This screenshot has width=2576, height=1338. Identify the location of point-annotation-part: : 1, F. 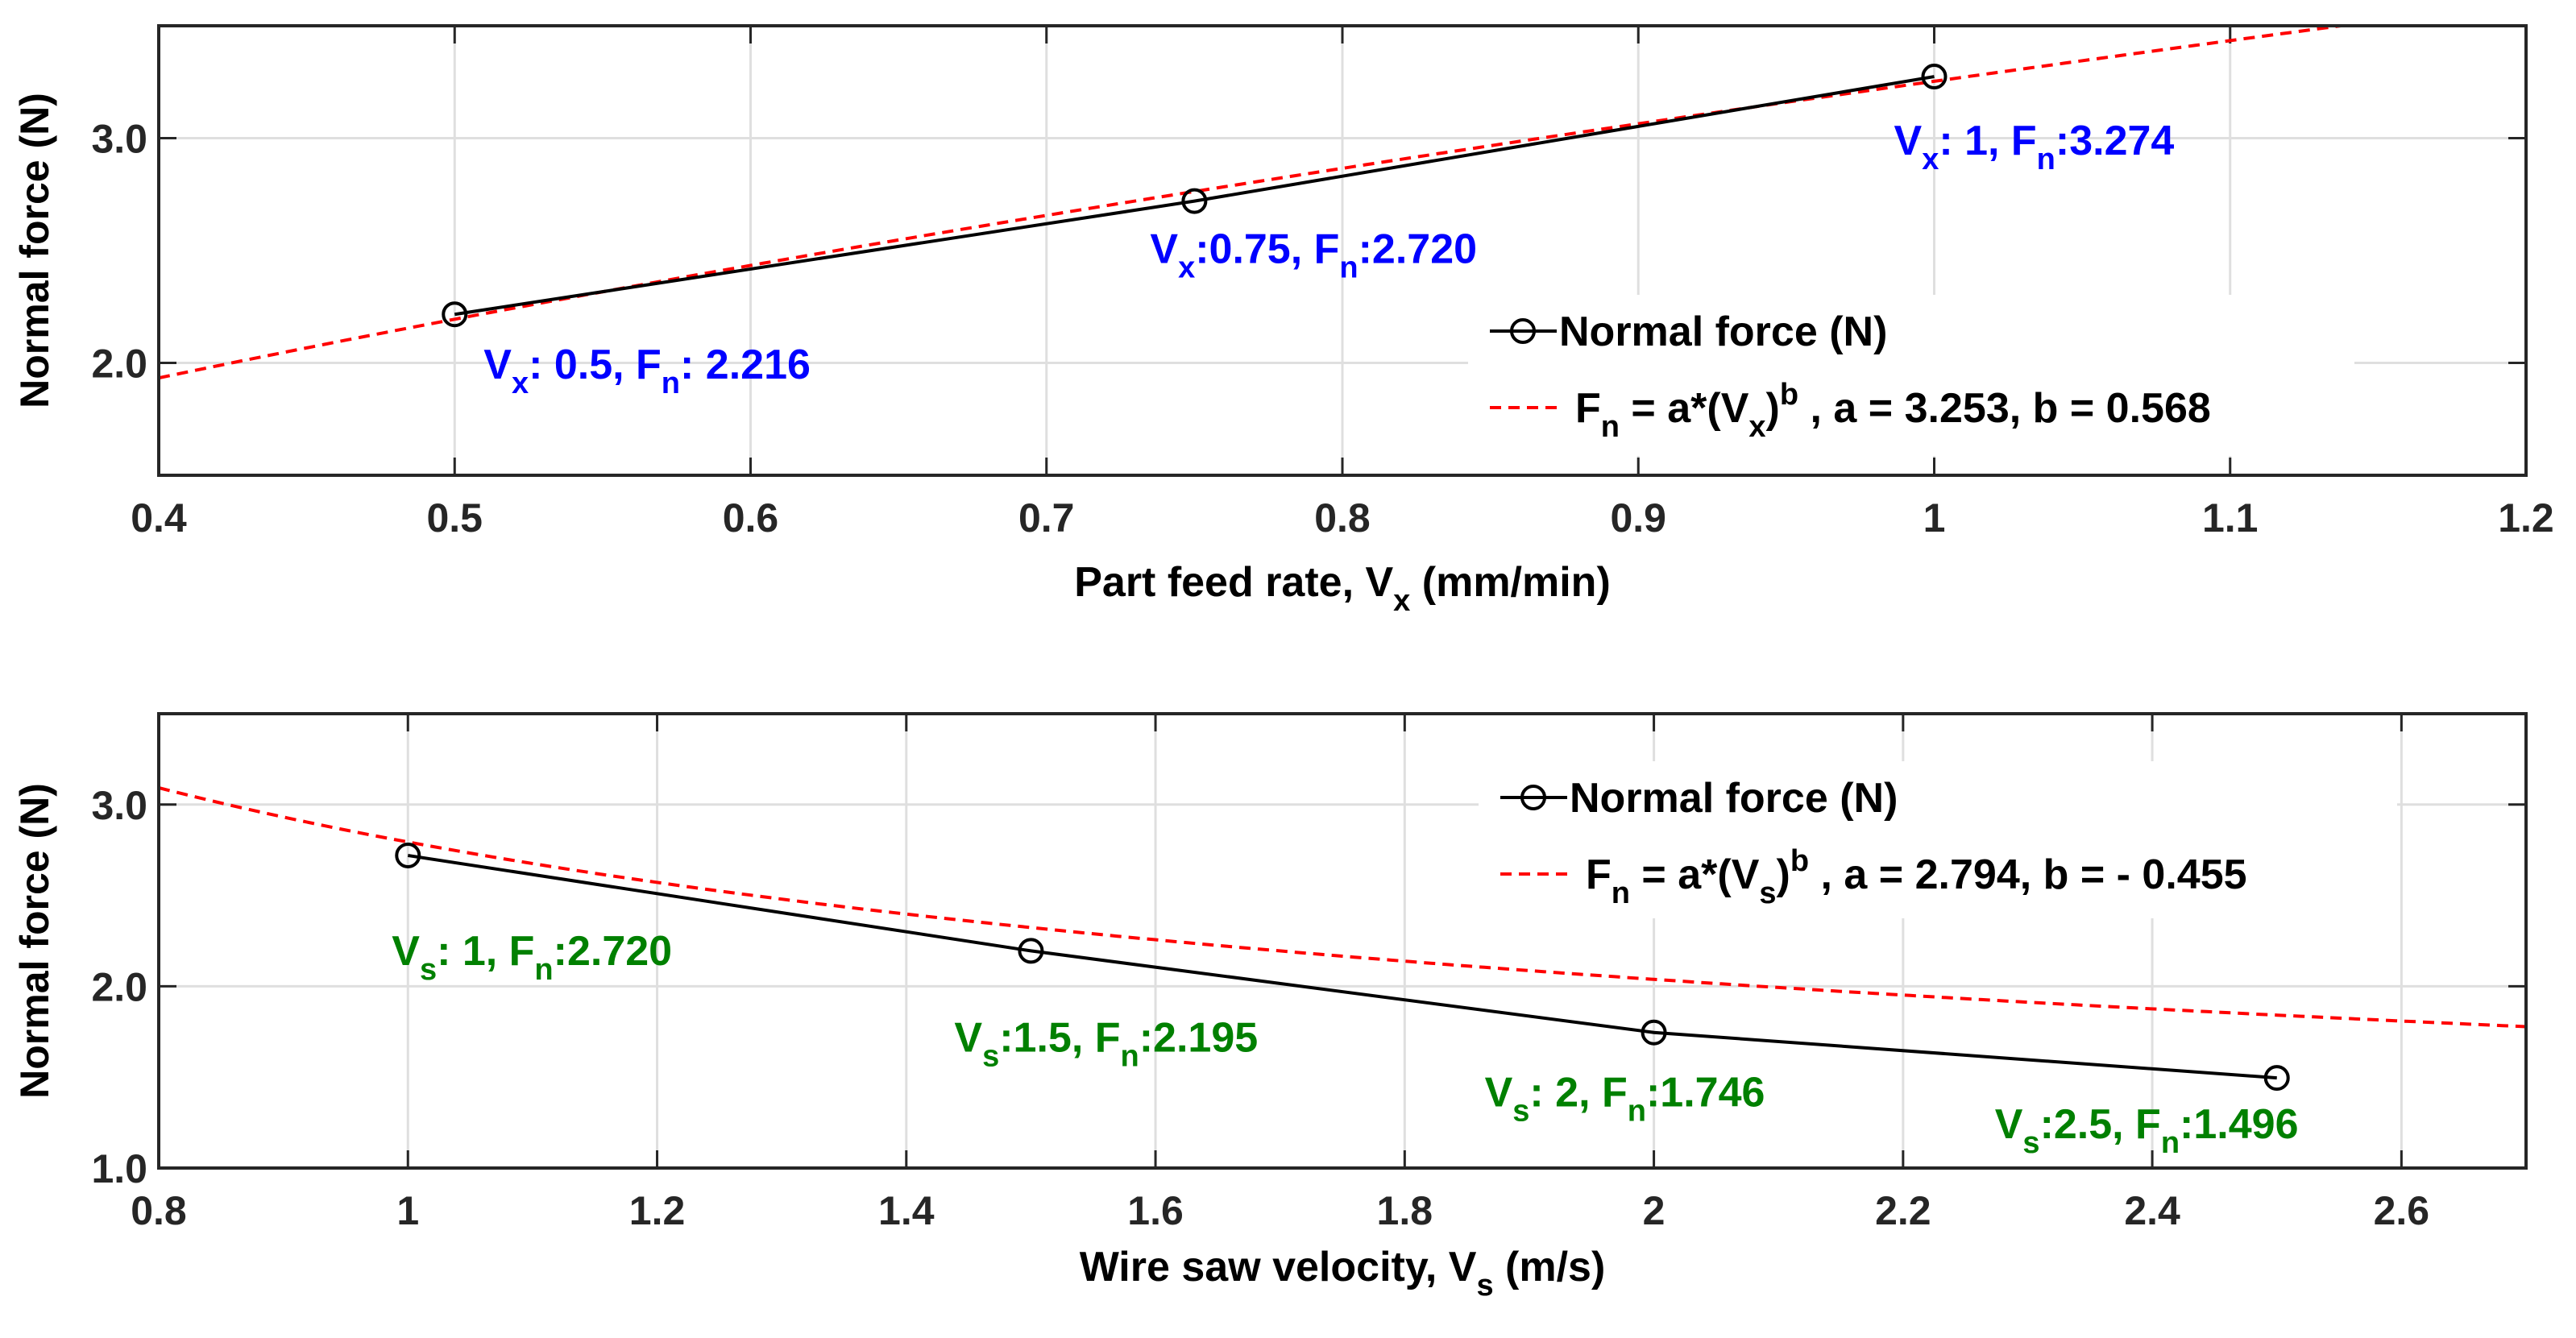
(1987, 141).